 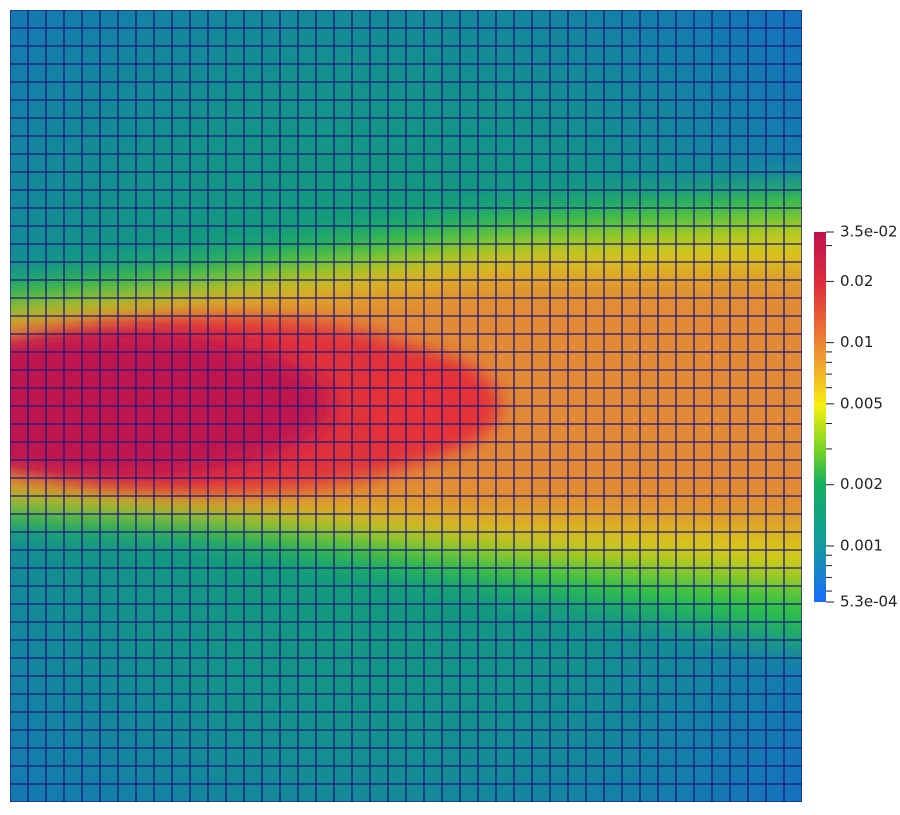 I want to click on tick-label: 3.5e-02, so click(x=869, y=232).